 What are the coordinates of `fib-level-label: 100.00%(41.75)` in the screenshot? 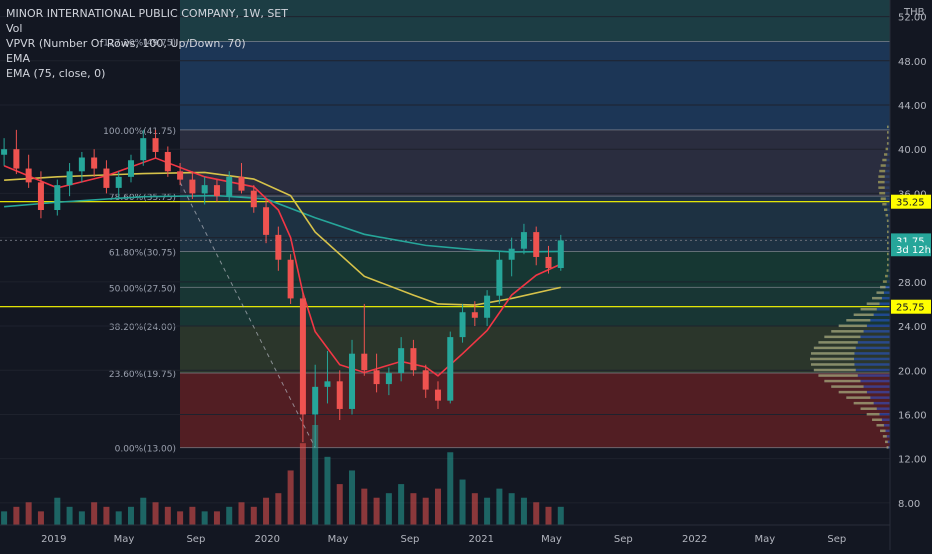 It's located at (139, 132).